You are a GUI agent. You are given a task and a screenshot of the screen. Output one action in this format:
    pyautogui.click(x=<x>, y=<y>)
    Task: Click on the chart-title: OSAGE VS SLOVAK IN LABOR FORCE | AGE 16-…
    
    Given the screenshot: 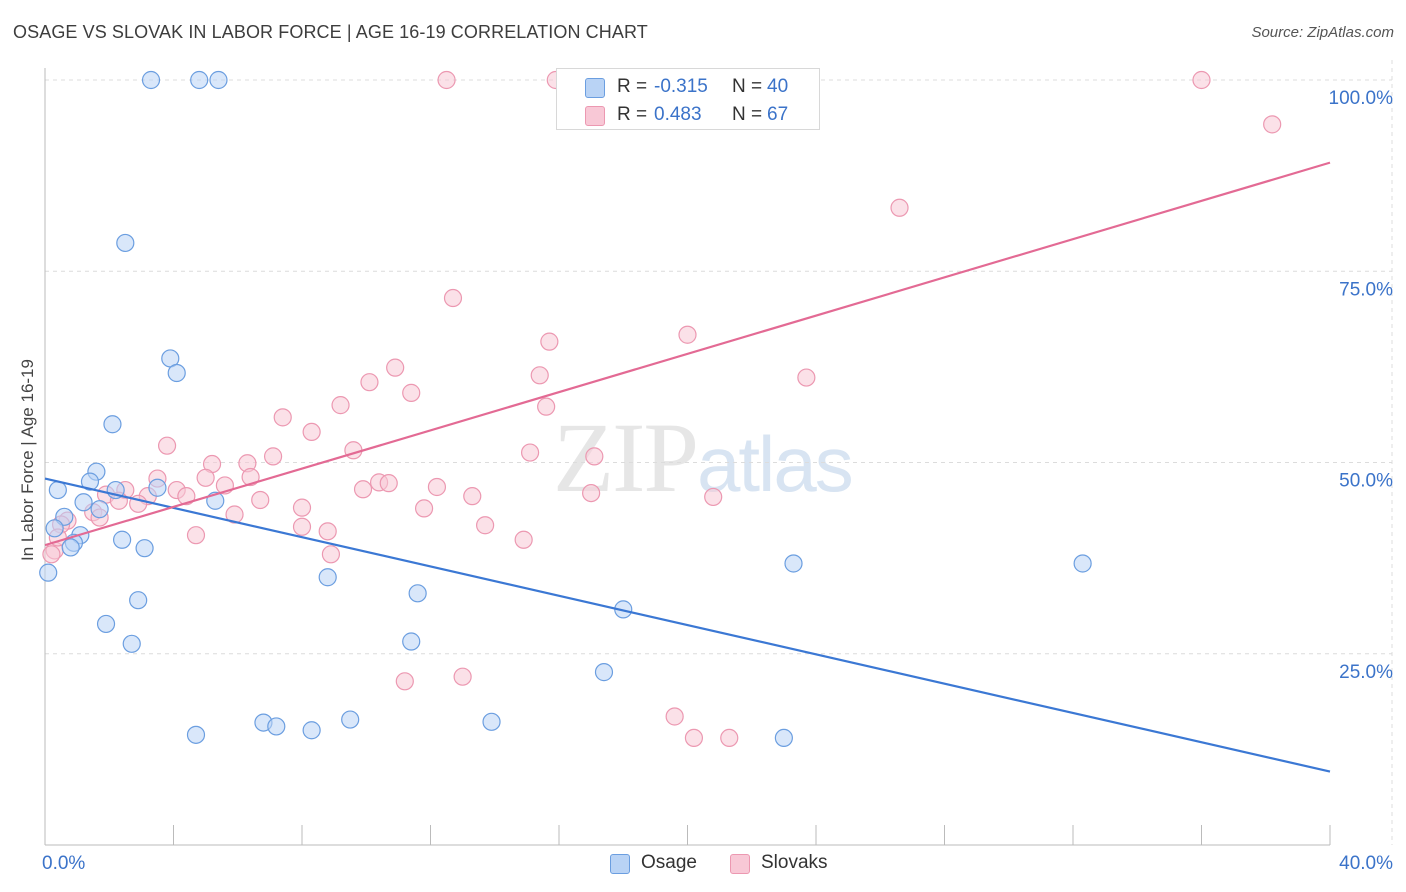 What is the action you would take?
    pyautogui.click(x=330, y=32)
    